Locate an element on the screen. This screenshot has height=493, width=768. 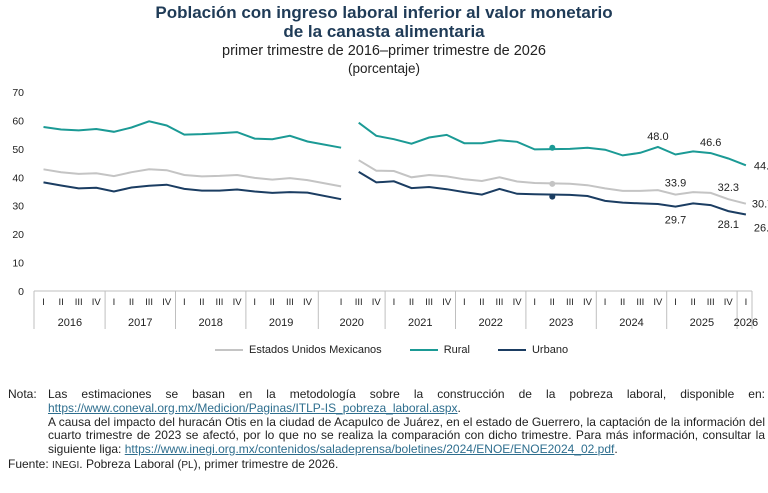
y-tick-label: 10 is located at coordinates (18, 264).